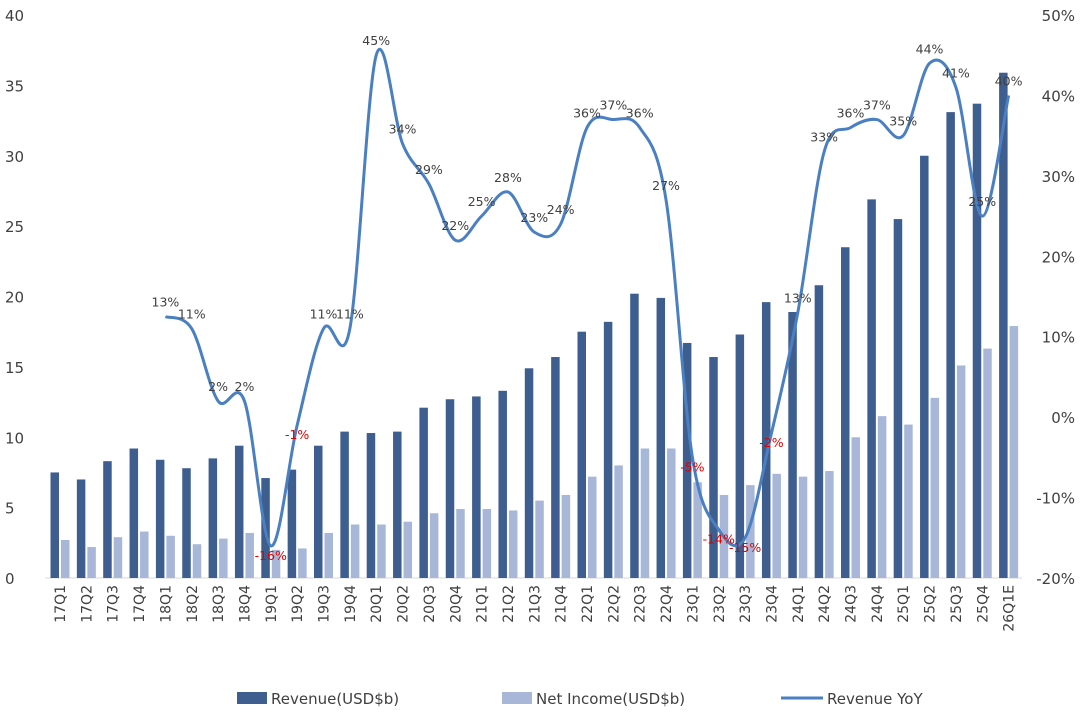 The width and height of the screenshot is (1080, 718). Describe the element at coordinates (852, 604) in the screenshot. I see `x-tick-label: 24Q3` at that location.